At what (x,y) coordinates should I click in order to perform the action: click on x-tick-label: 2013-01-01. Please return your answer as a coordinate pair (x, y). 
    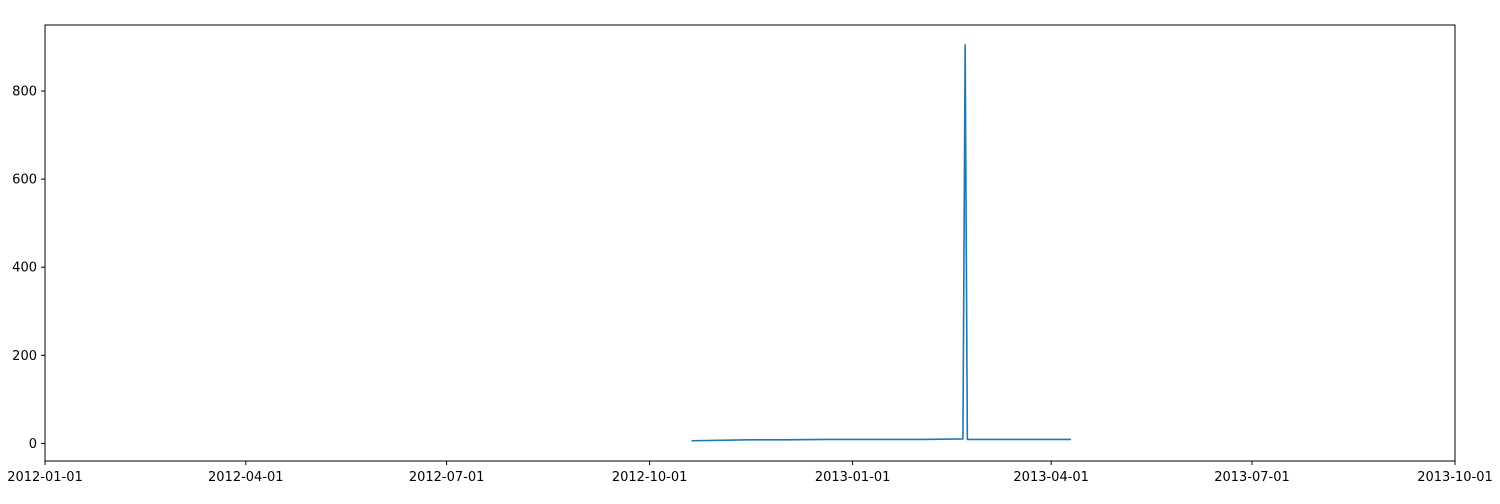
    Looking at the image, I should click on (853, 477).